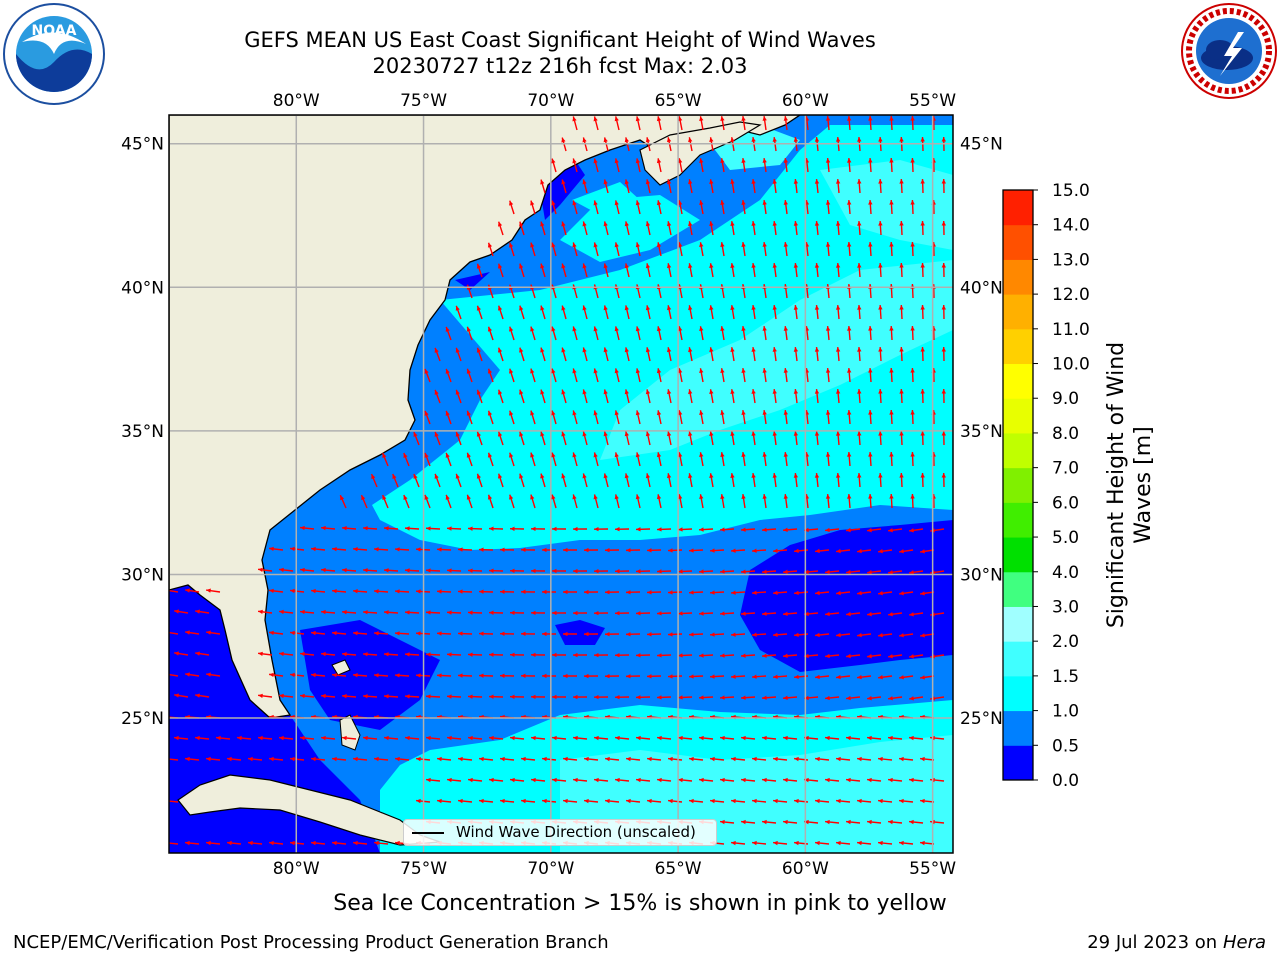 The width and height of the screenshot is (1280, 960). Describe the element at coordinates (142, 719) in the screenshot. I see `lat-tick-label-left: 25°N` at that location.